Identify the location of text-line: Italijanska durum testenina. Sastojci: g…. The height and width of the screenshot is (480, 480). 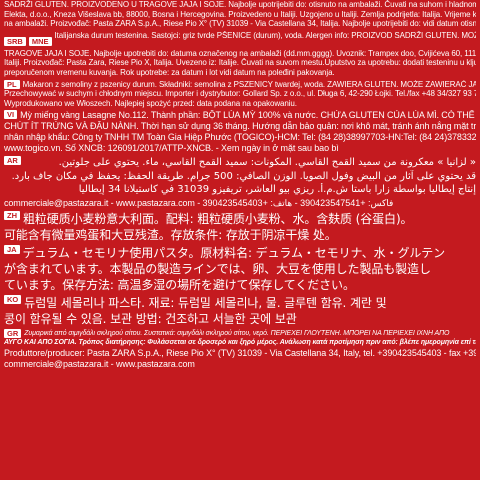
(265, 35).